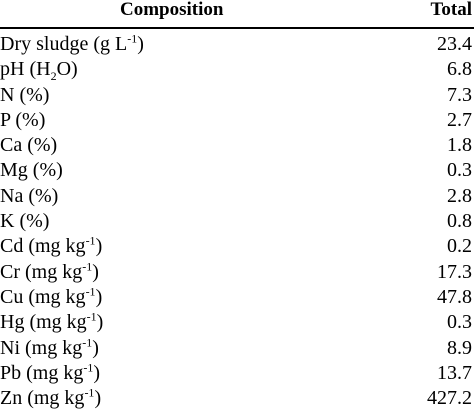 The image size is (474, 415). Describe the element at coordinates (459, 221) in the screenshot. I see `row-value: 0.8` at that location.